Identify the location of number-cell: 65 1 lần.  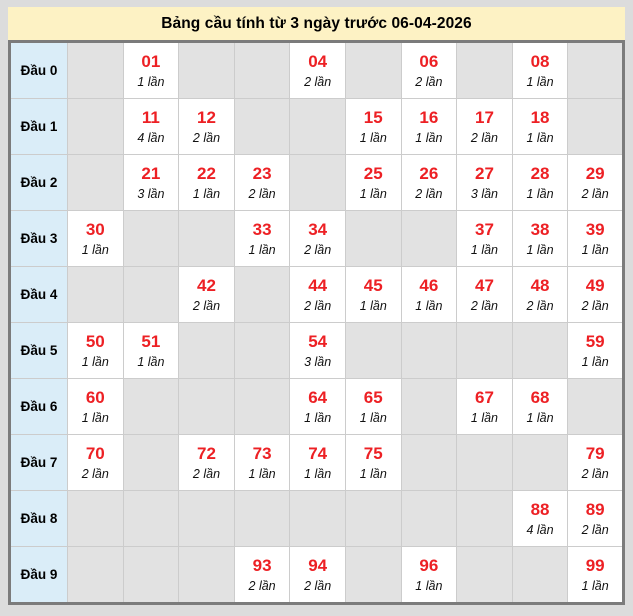
(373, 406).